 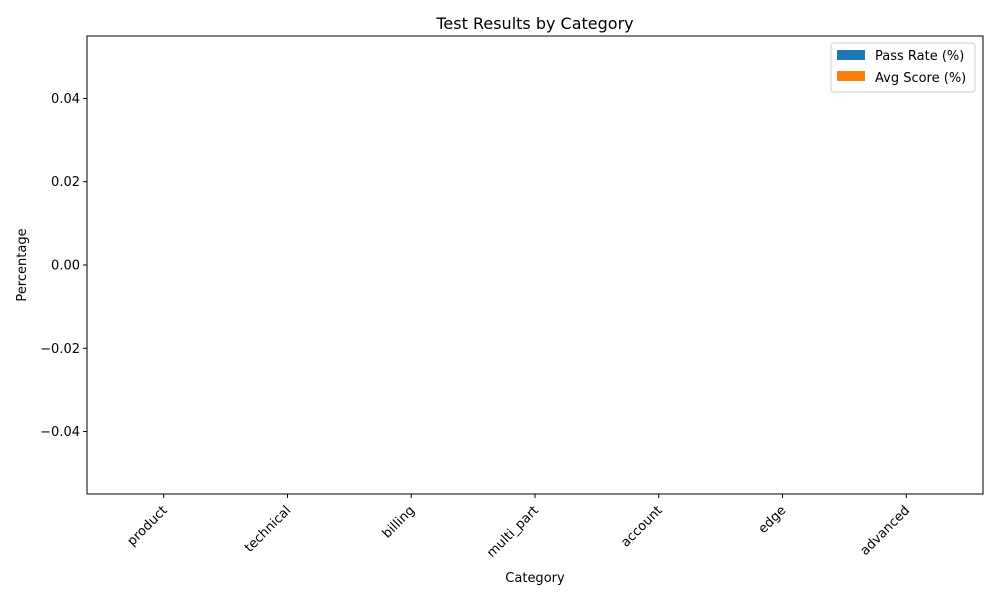 What do you see at coordinates (22, 264) in the screenshot?
I see `y-axis-label: Percentage` at bounding box center [22, 264].